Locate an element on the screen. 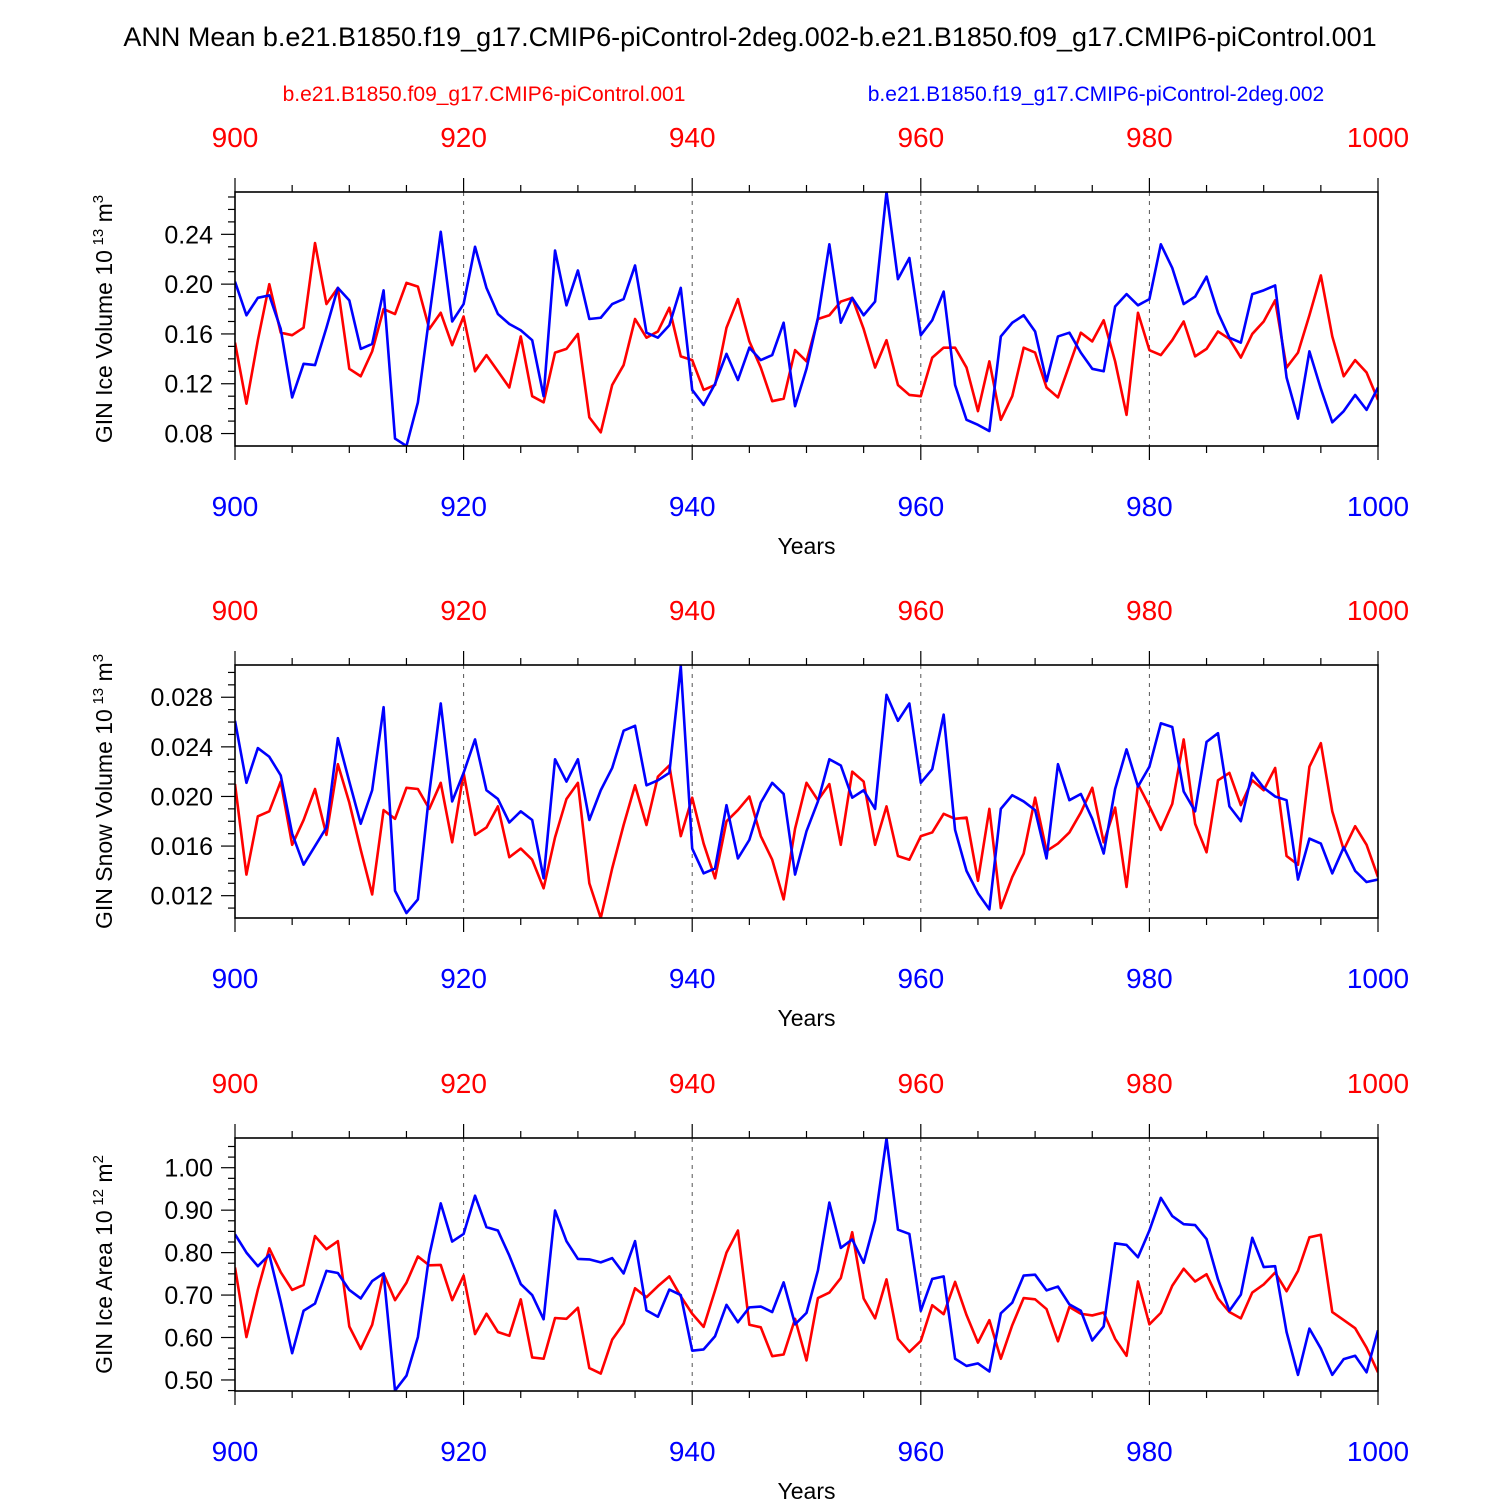 This screenshot has width=1500, height=1500. y-tick-label: 0.08 is located at coordinates (188, 435).